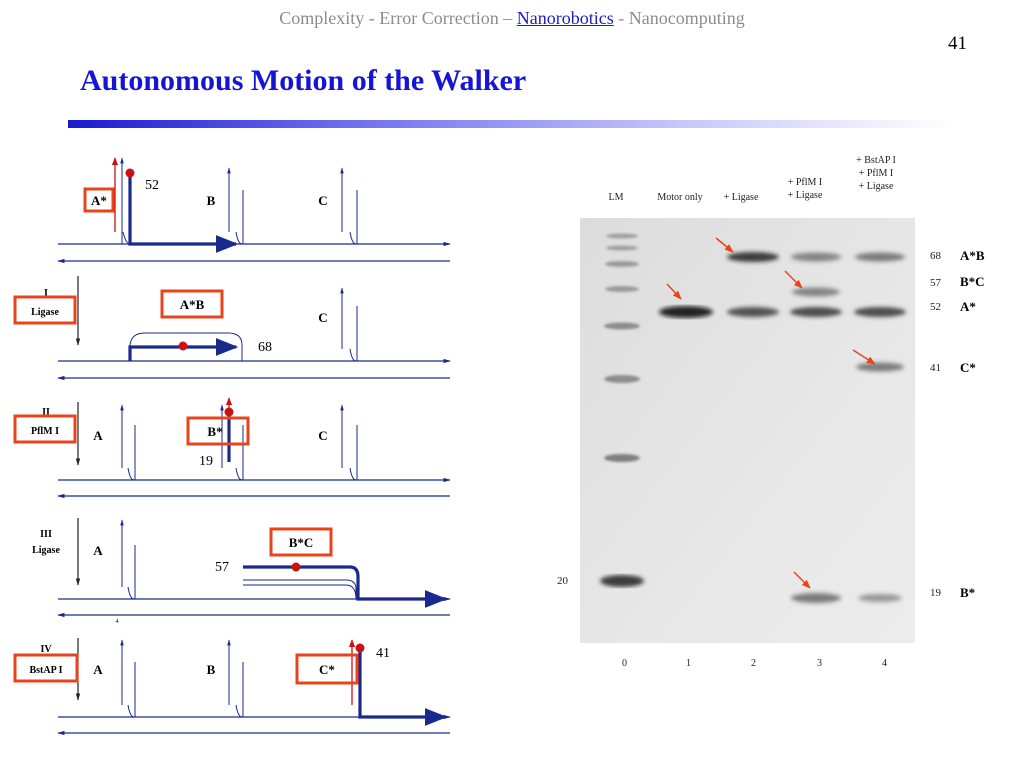  I want to click on step0-length: 52, so click(152, 185).